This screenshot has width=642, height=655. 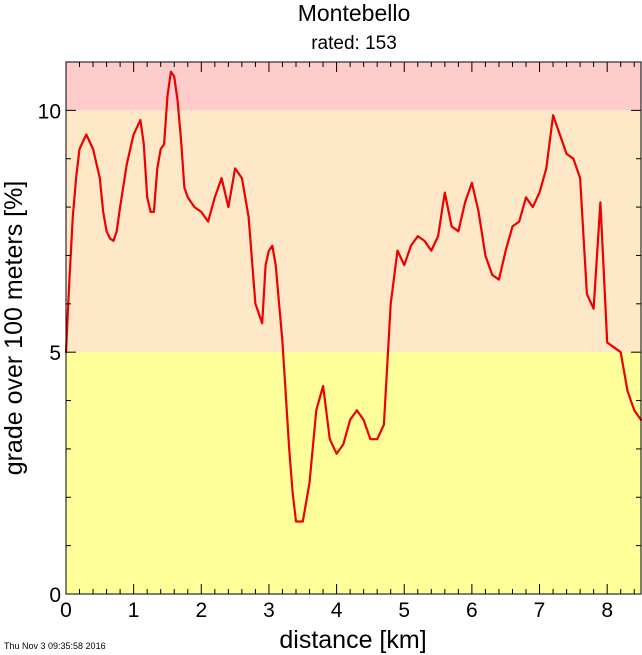 What do you see at coordinates (269, 610) in the screenshot?
I see `x-tick-label: 3` at bounding box center [269, 610].